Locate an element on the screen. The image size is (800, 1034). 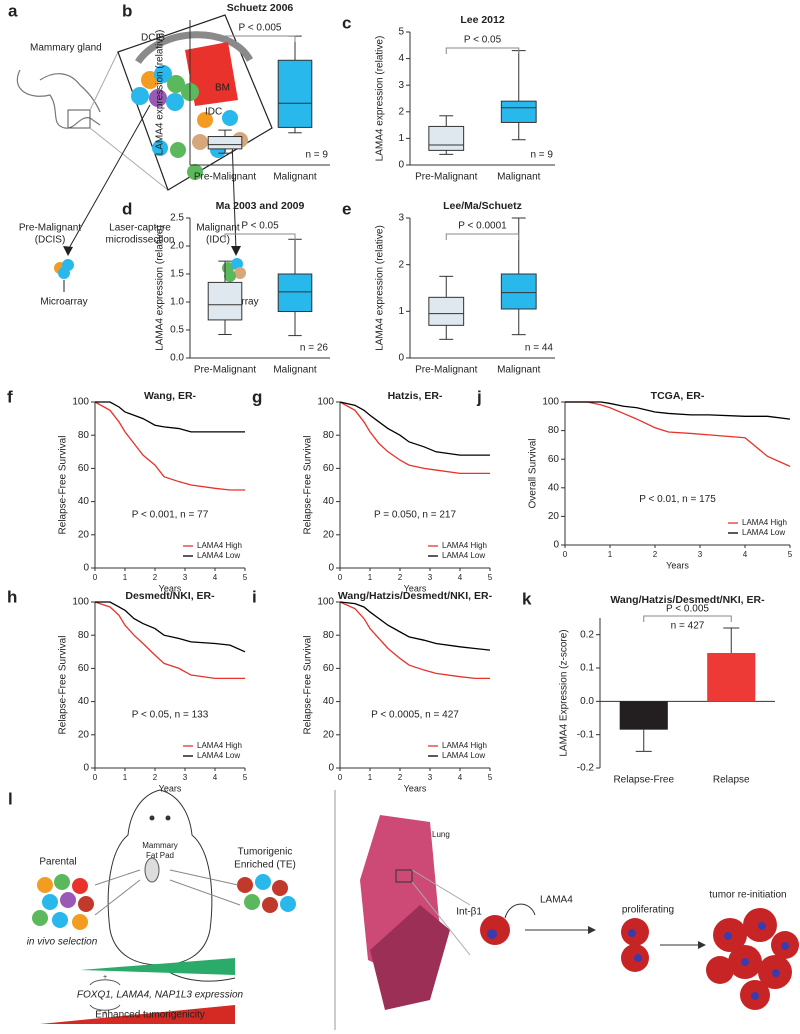
zoom-box is located at coordinates (79, 119).